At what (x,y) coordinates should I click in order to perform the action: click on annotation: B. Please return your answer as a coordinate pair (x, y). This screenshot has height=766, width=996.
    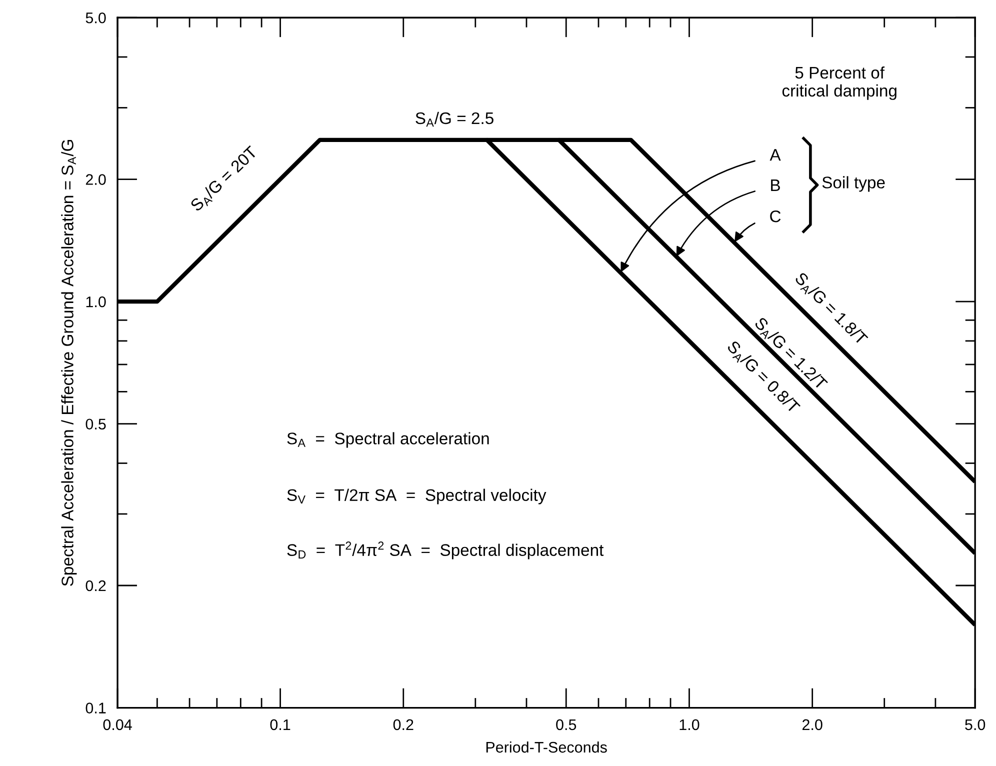
    Looking at the image, I should click on (775, 186).